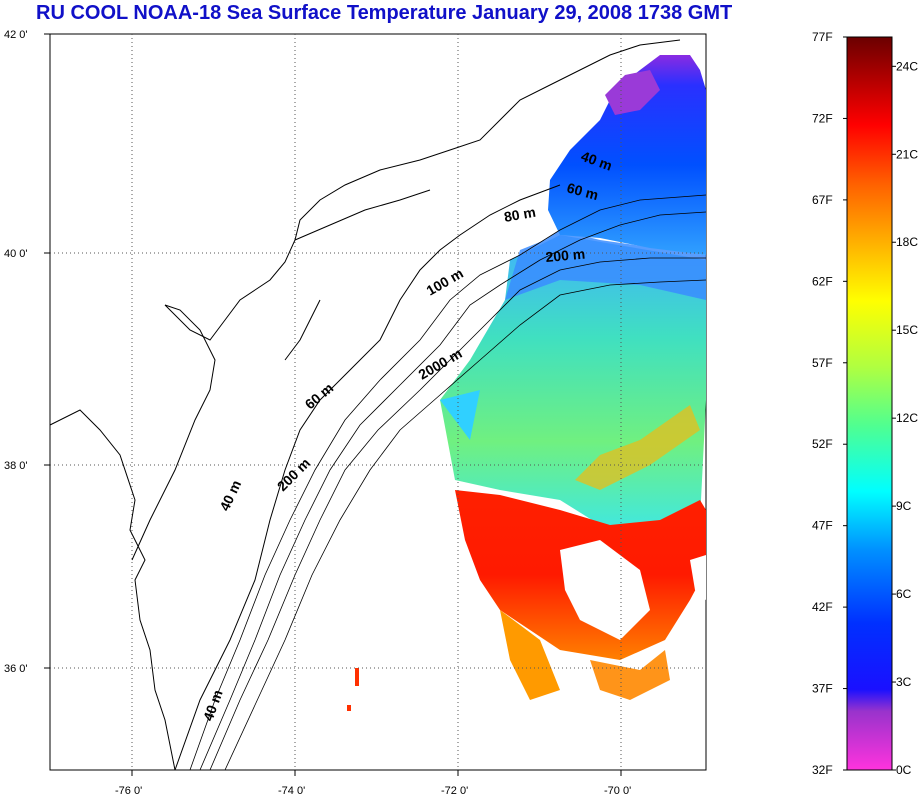  Describe the element at coordinates (869, 403) in the screenshot. I see `colorbar-gradient` at that location.